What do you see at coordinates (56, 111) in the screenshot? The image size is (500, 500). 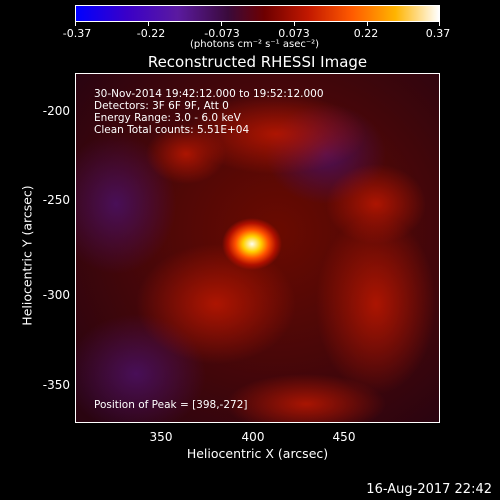 I see `y-tick-label: -200` at bounding box center [56, 111].